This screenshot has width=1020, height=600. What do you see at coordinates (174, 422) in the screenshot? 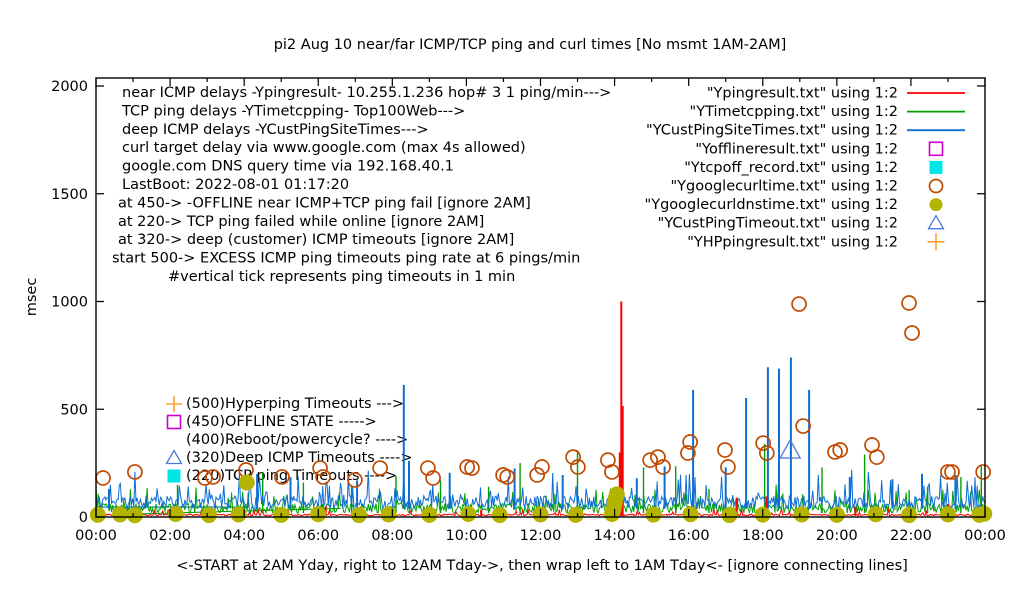
I see `key-annotation-square-open-marker` at bounding box center [174, 422].